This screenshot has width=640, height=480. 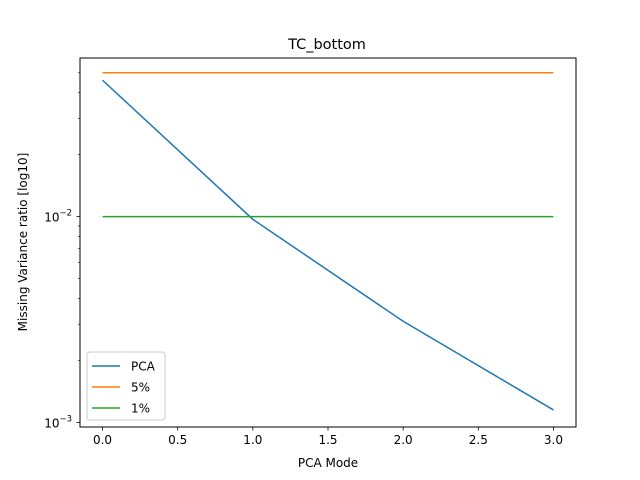 What do you see at coordinates (177, 440) in the screenshot?
I see `x-tick-label: 0.5` at bounding box center [177, 440].